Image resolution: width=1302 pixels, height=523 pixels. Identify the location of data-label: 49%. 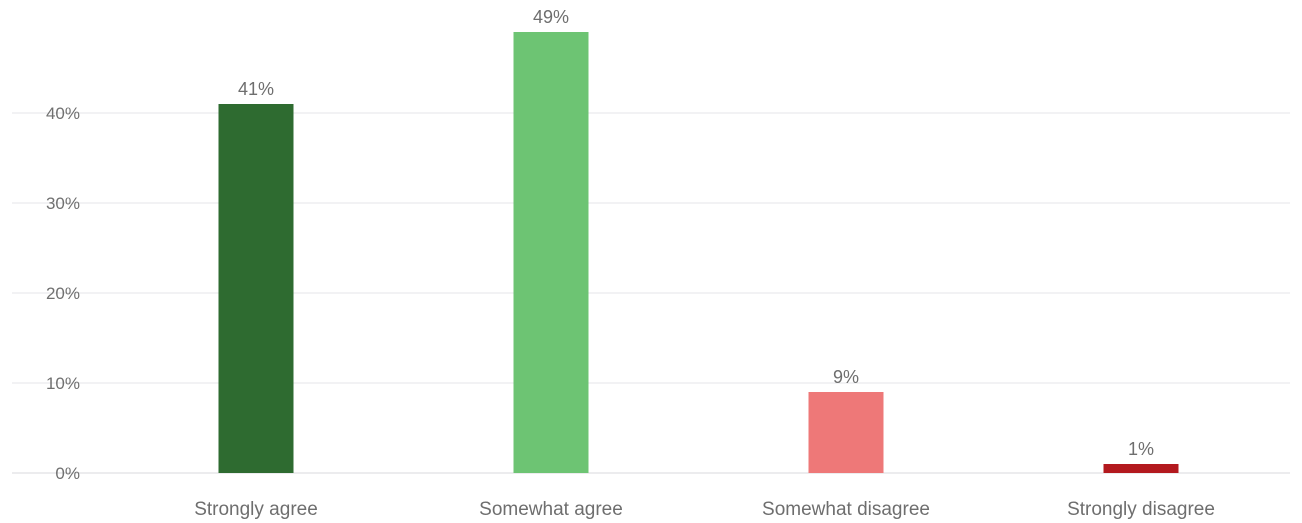
(551, 17).